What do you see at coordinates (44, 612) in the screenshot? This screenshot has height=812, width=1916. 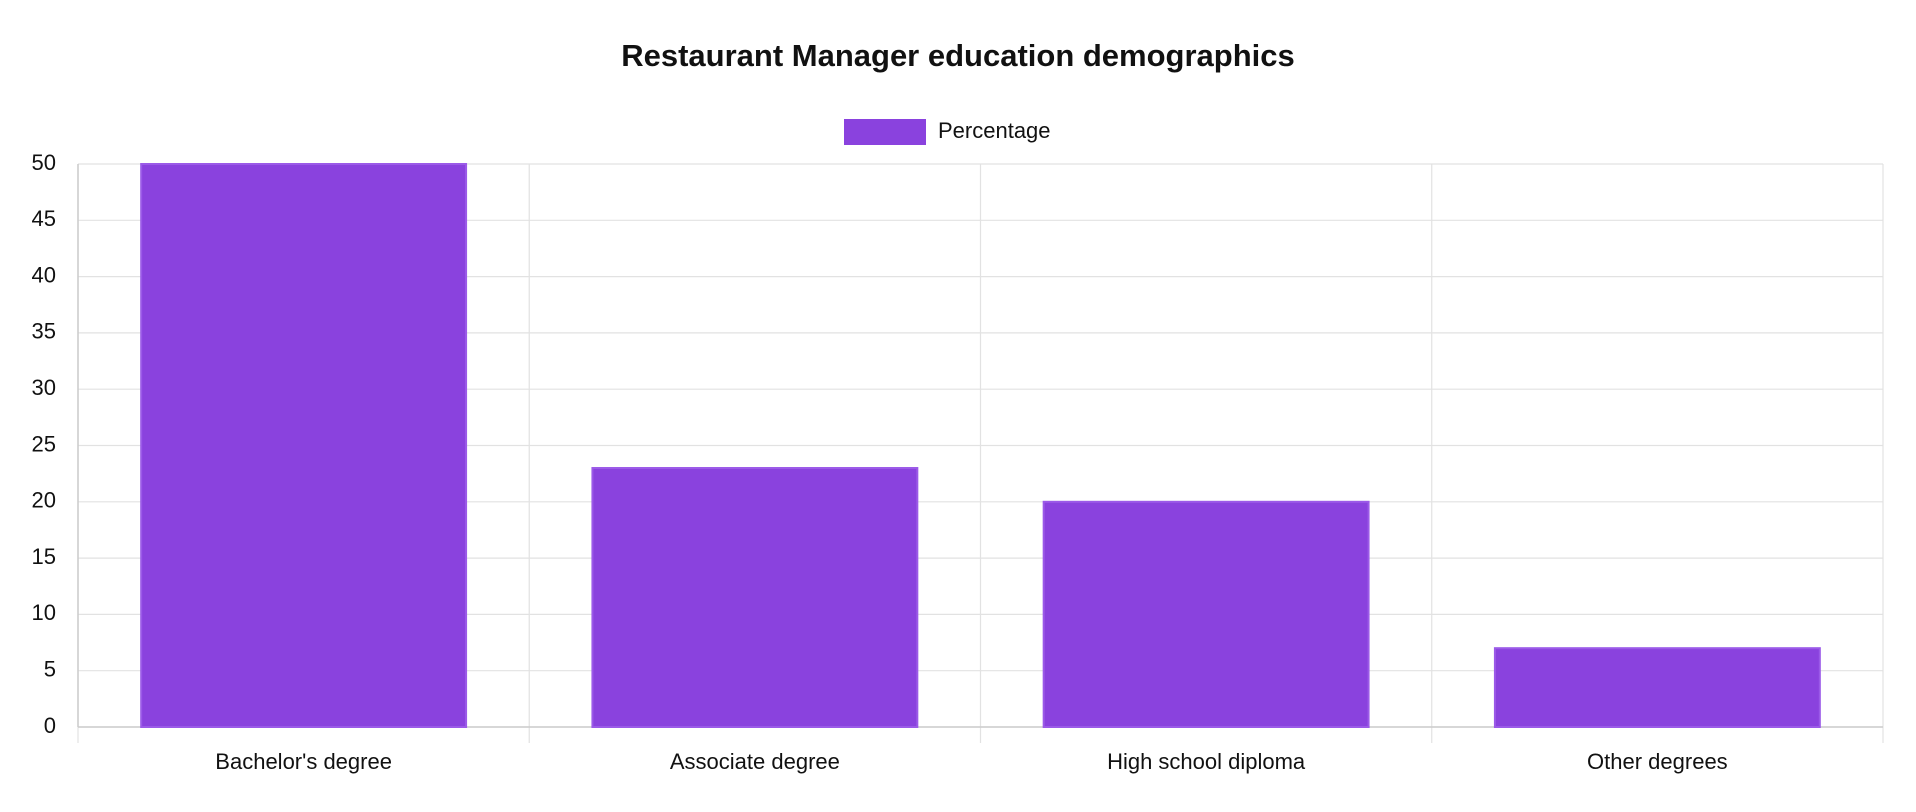 I see `y-tick-label: 10` at bounding box center [44, 612].